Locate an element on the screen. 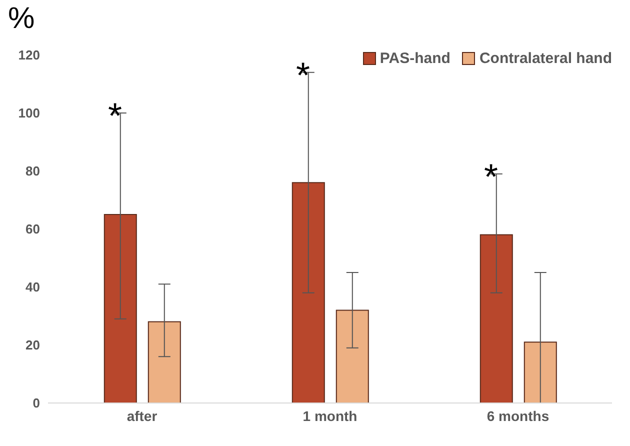 The height and width of the screenshot is (446, 630). y-tick-label: 80 is located at coordinates (33, 171).